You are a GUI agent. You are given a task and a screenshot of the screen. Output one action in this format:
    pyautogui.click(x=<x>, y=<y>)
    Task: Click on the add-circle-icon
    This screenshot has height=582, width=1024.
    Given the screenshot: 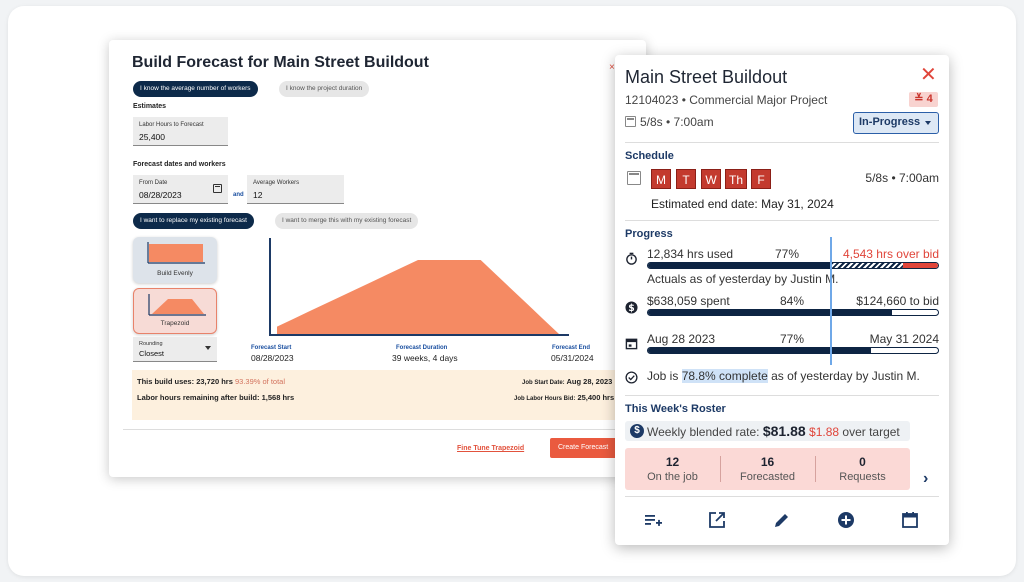 What is the action you would take?
    pyautogui.click(x=846, y=520)
    